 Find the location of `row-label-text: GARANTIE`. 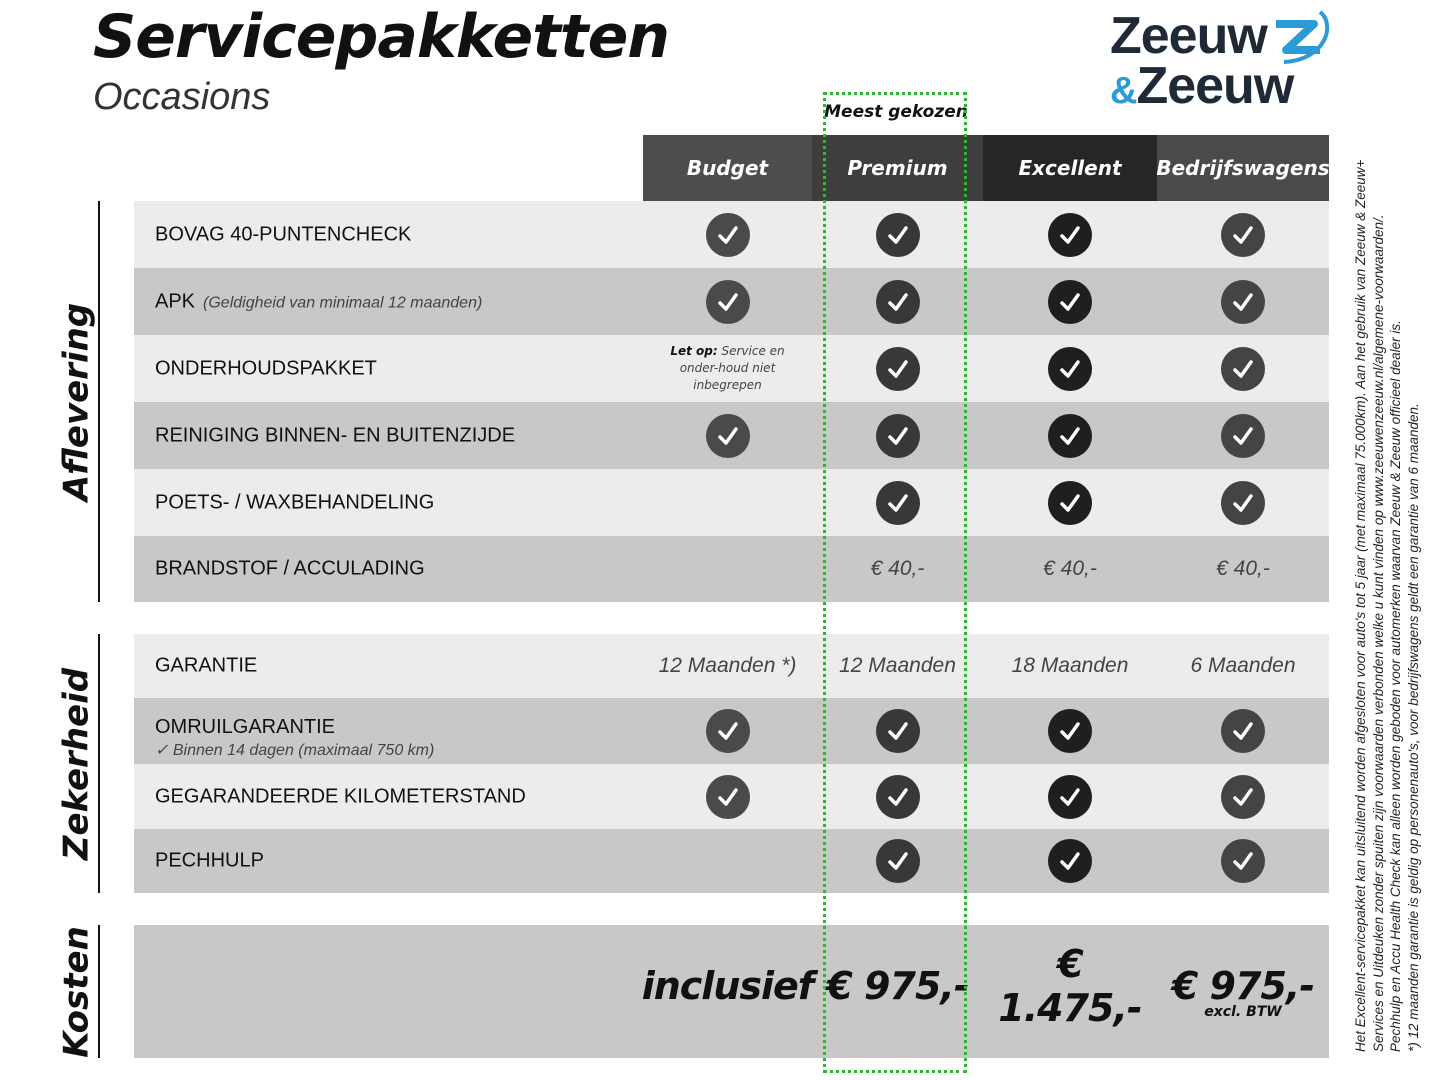

row-label-text: GARANTIE is located at coordinates (206, 665).